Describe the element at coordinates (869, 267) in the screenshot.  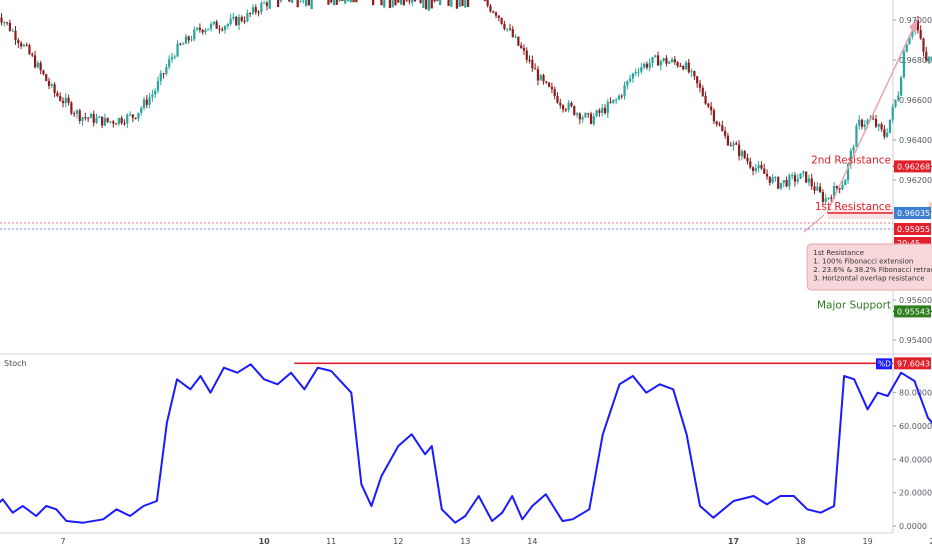
I see `annotation-box` at that location.